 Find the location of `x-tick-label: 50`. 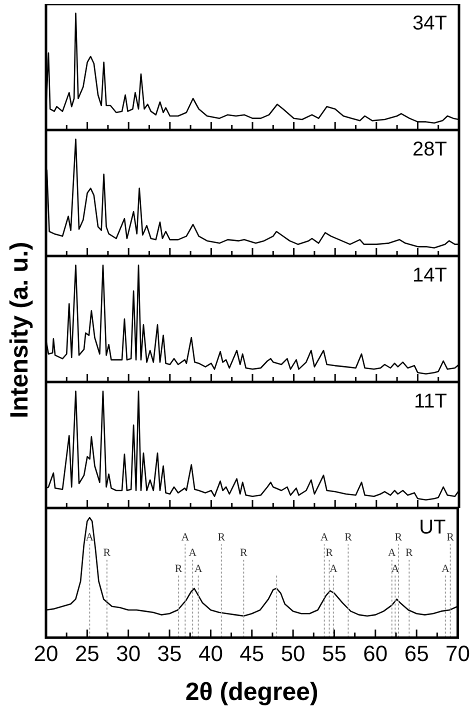

x-tick-label: 50 is located at coordinates (293, 653).